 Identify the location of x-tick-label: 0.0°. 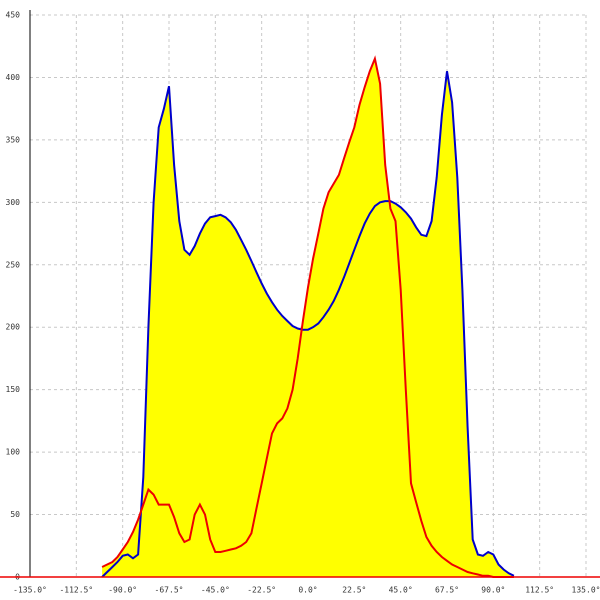
(307, 590).